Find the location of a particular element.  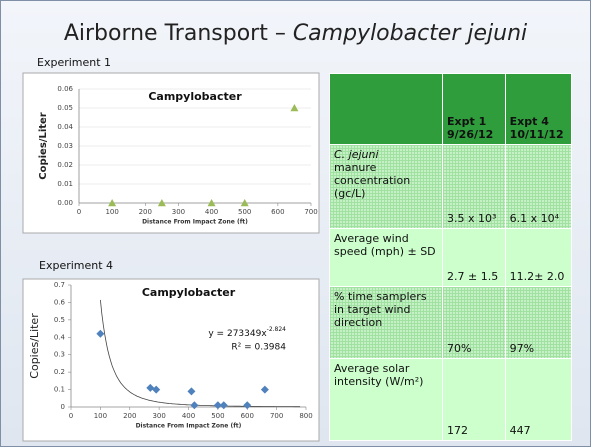

y-tick-label: 0.02 is located at coordinates (65, 165).